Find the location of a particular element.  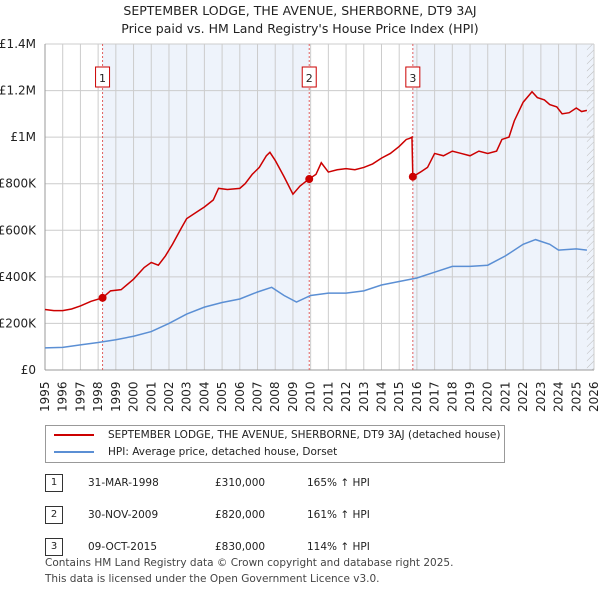

x-tick-label: 2018 is located at coordinates (452, 396).